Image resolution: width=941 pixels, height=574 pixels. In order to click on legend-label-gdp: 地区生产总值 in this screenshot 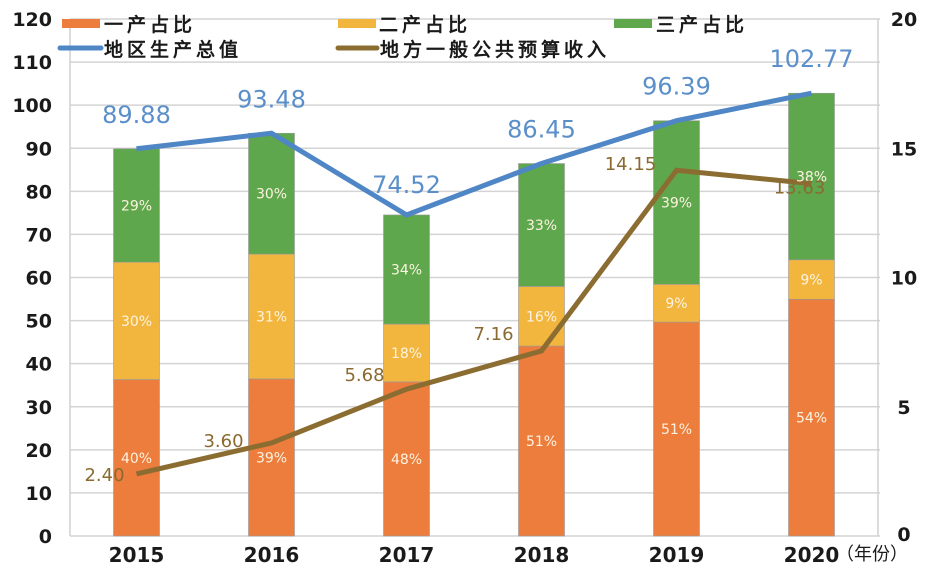, I will do `click(173, 49)`.